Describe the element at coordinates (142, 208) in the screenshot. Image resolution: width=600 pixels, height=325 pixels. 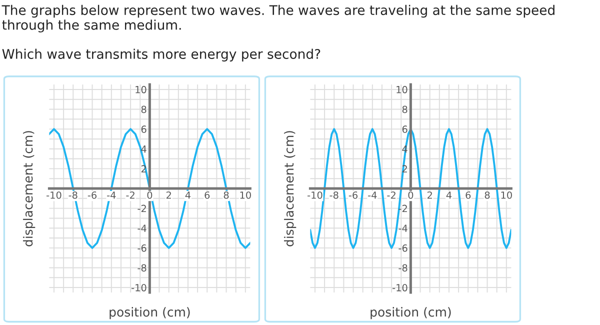
I see `y-tick-label: -2` at that location.